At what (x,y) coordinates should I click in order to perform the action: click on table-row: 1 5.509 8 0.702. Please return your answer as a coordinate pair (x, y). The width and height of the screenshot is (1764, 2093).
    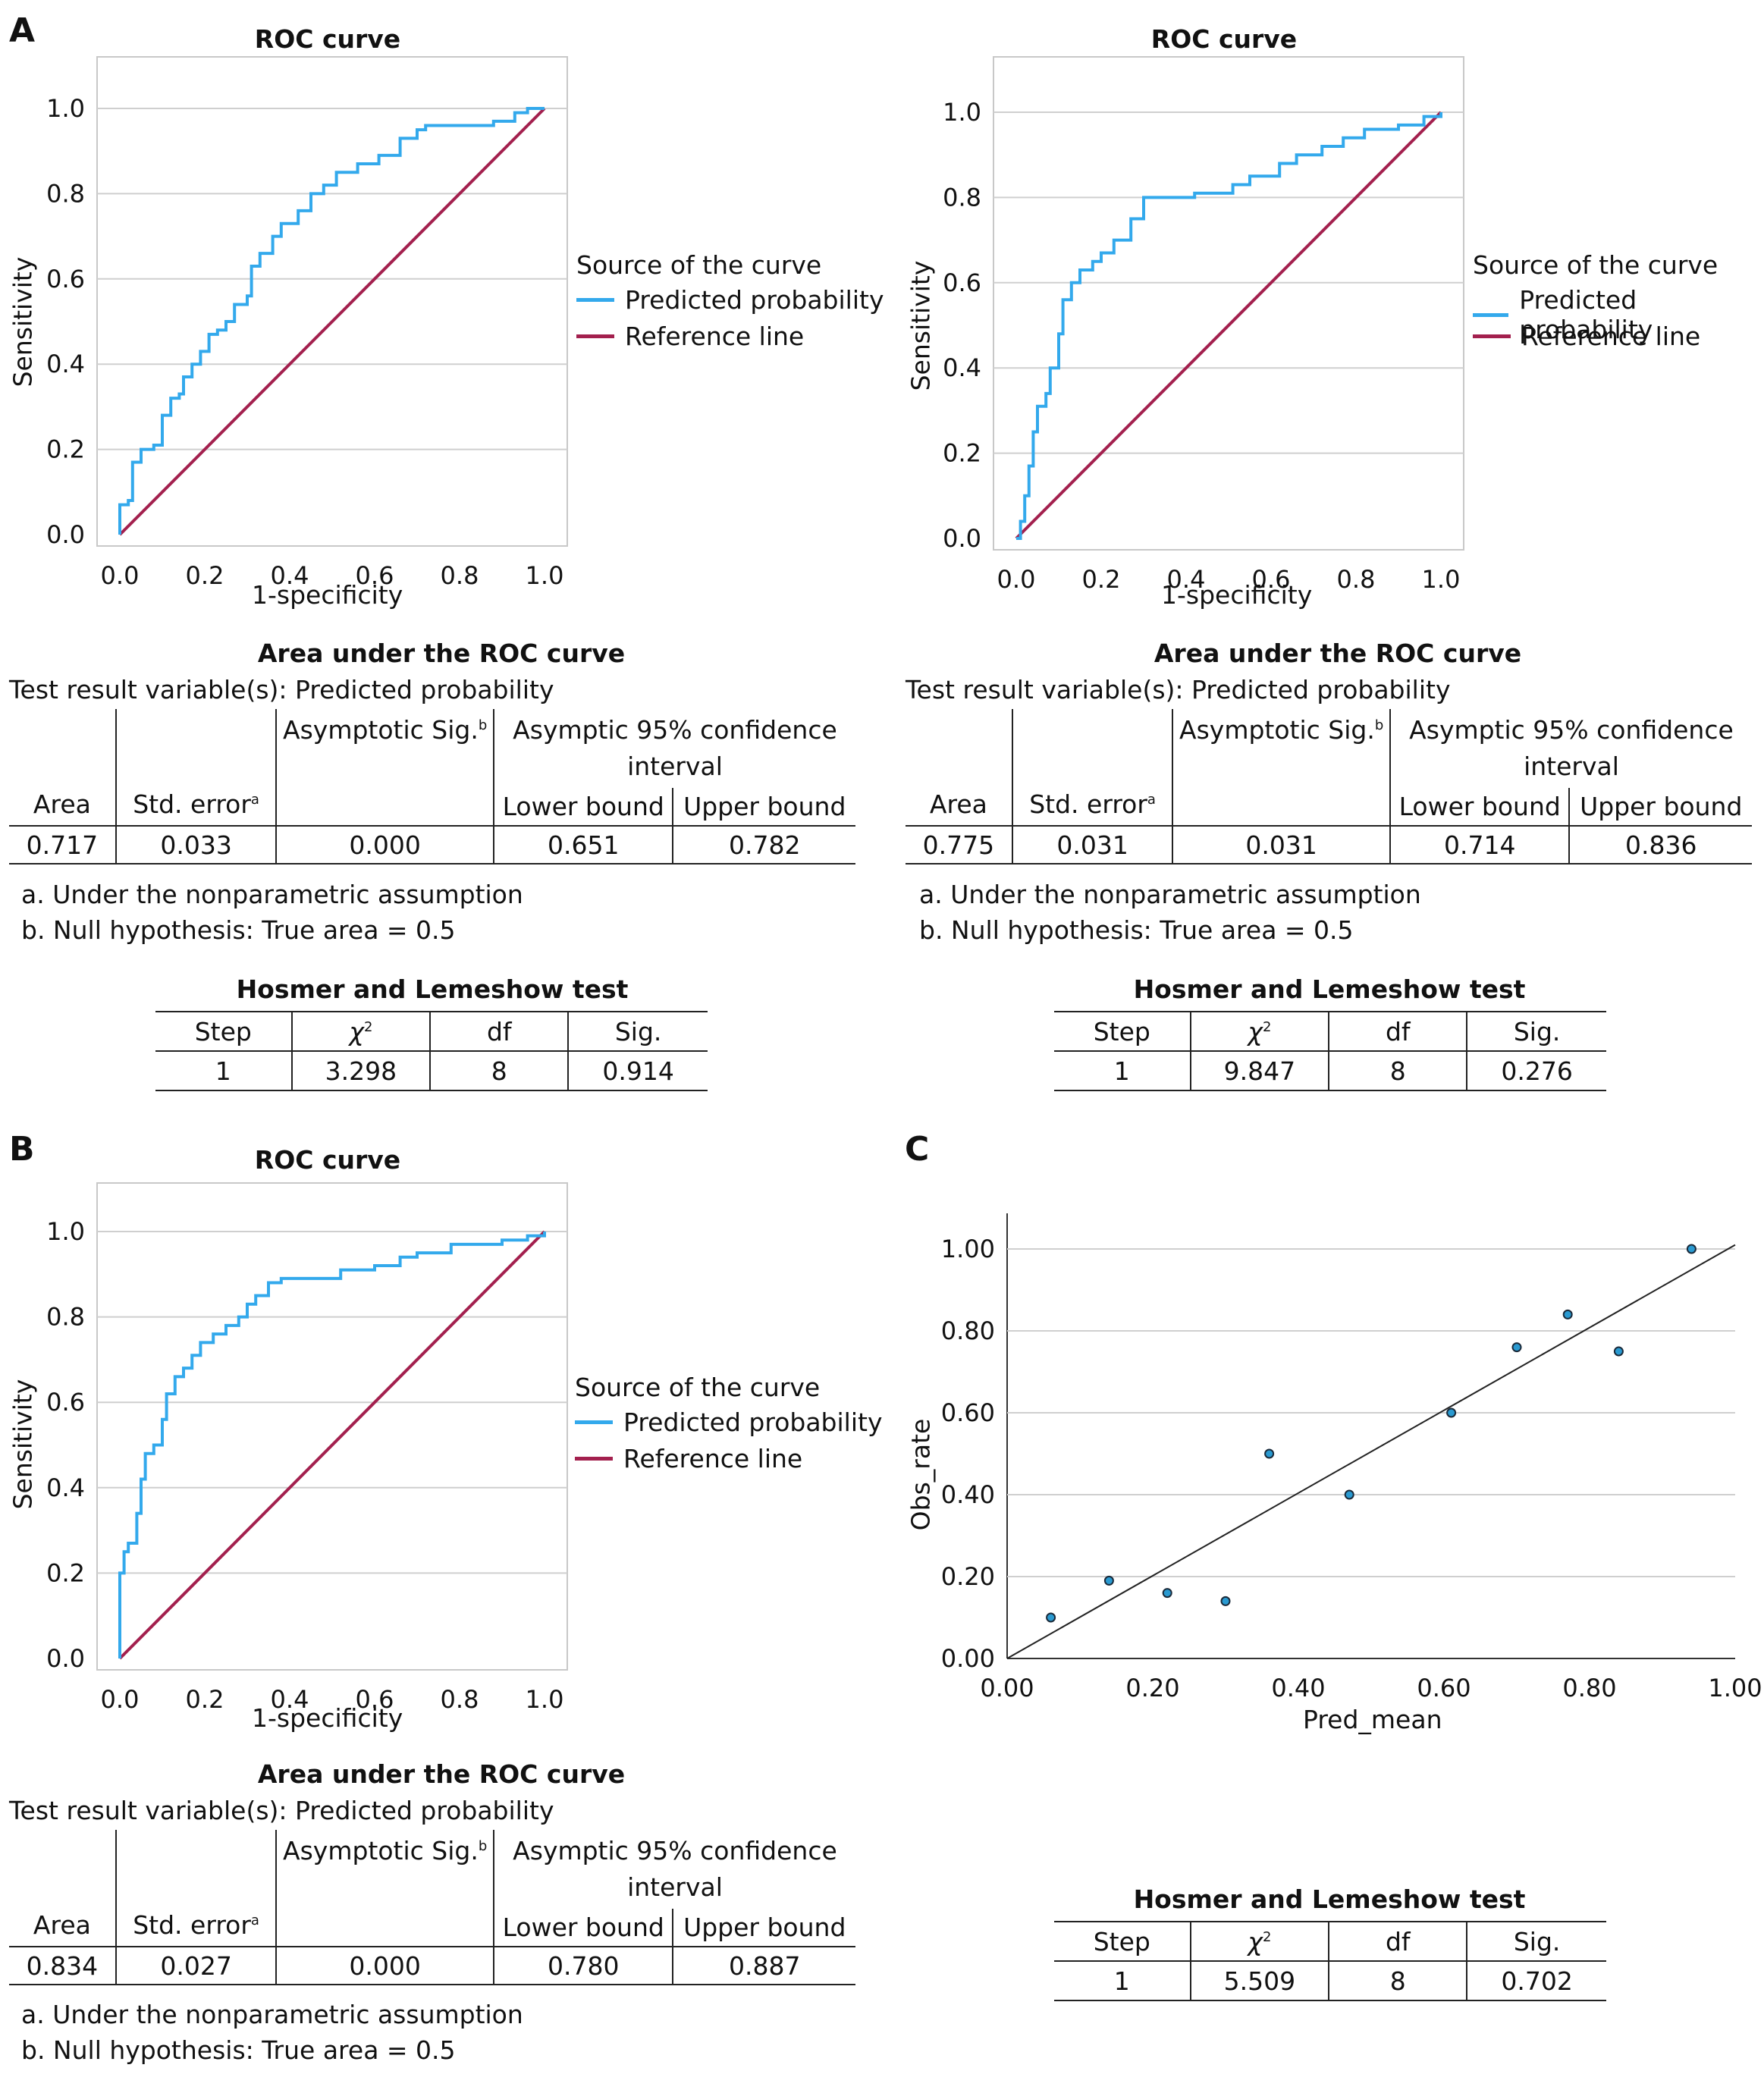
    Looking at the image, I should click on (1330, 1981).